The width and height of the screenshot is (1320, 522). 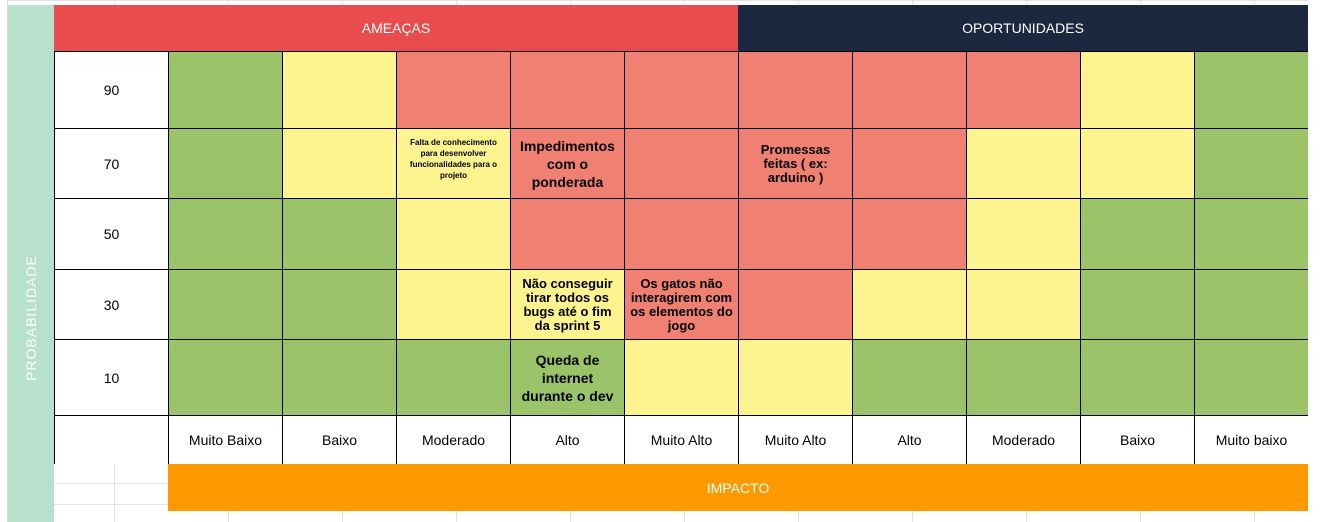 I want to click on risk-note-queda-internet: Queda de internet durante o dev, so click(x=567, y=377).